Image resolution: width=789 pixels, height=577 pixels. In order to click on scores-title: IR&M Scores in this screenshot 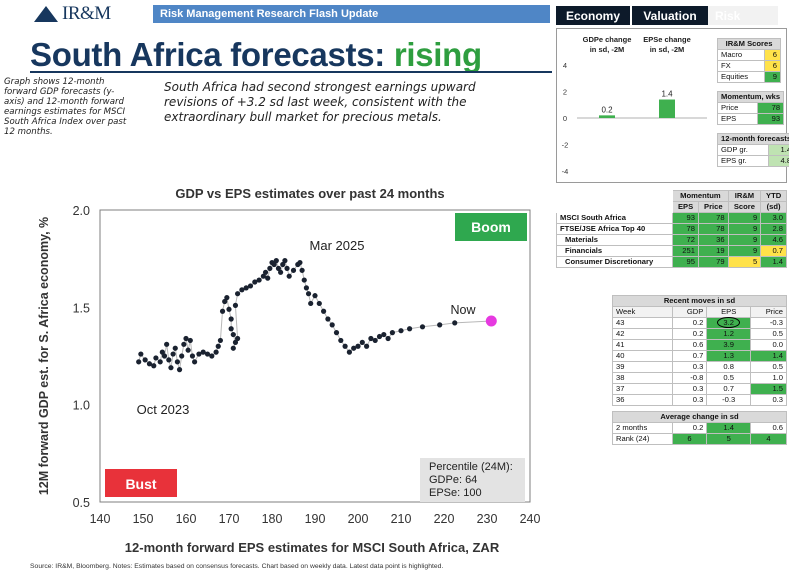, I will do `click(749, 44)`.